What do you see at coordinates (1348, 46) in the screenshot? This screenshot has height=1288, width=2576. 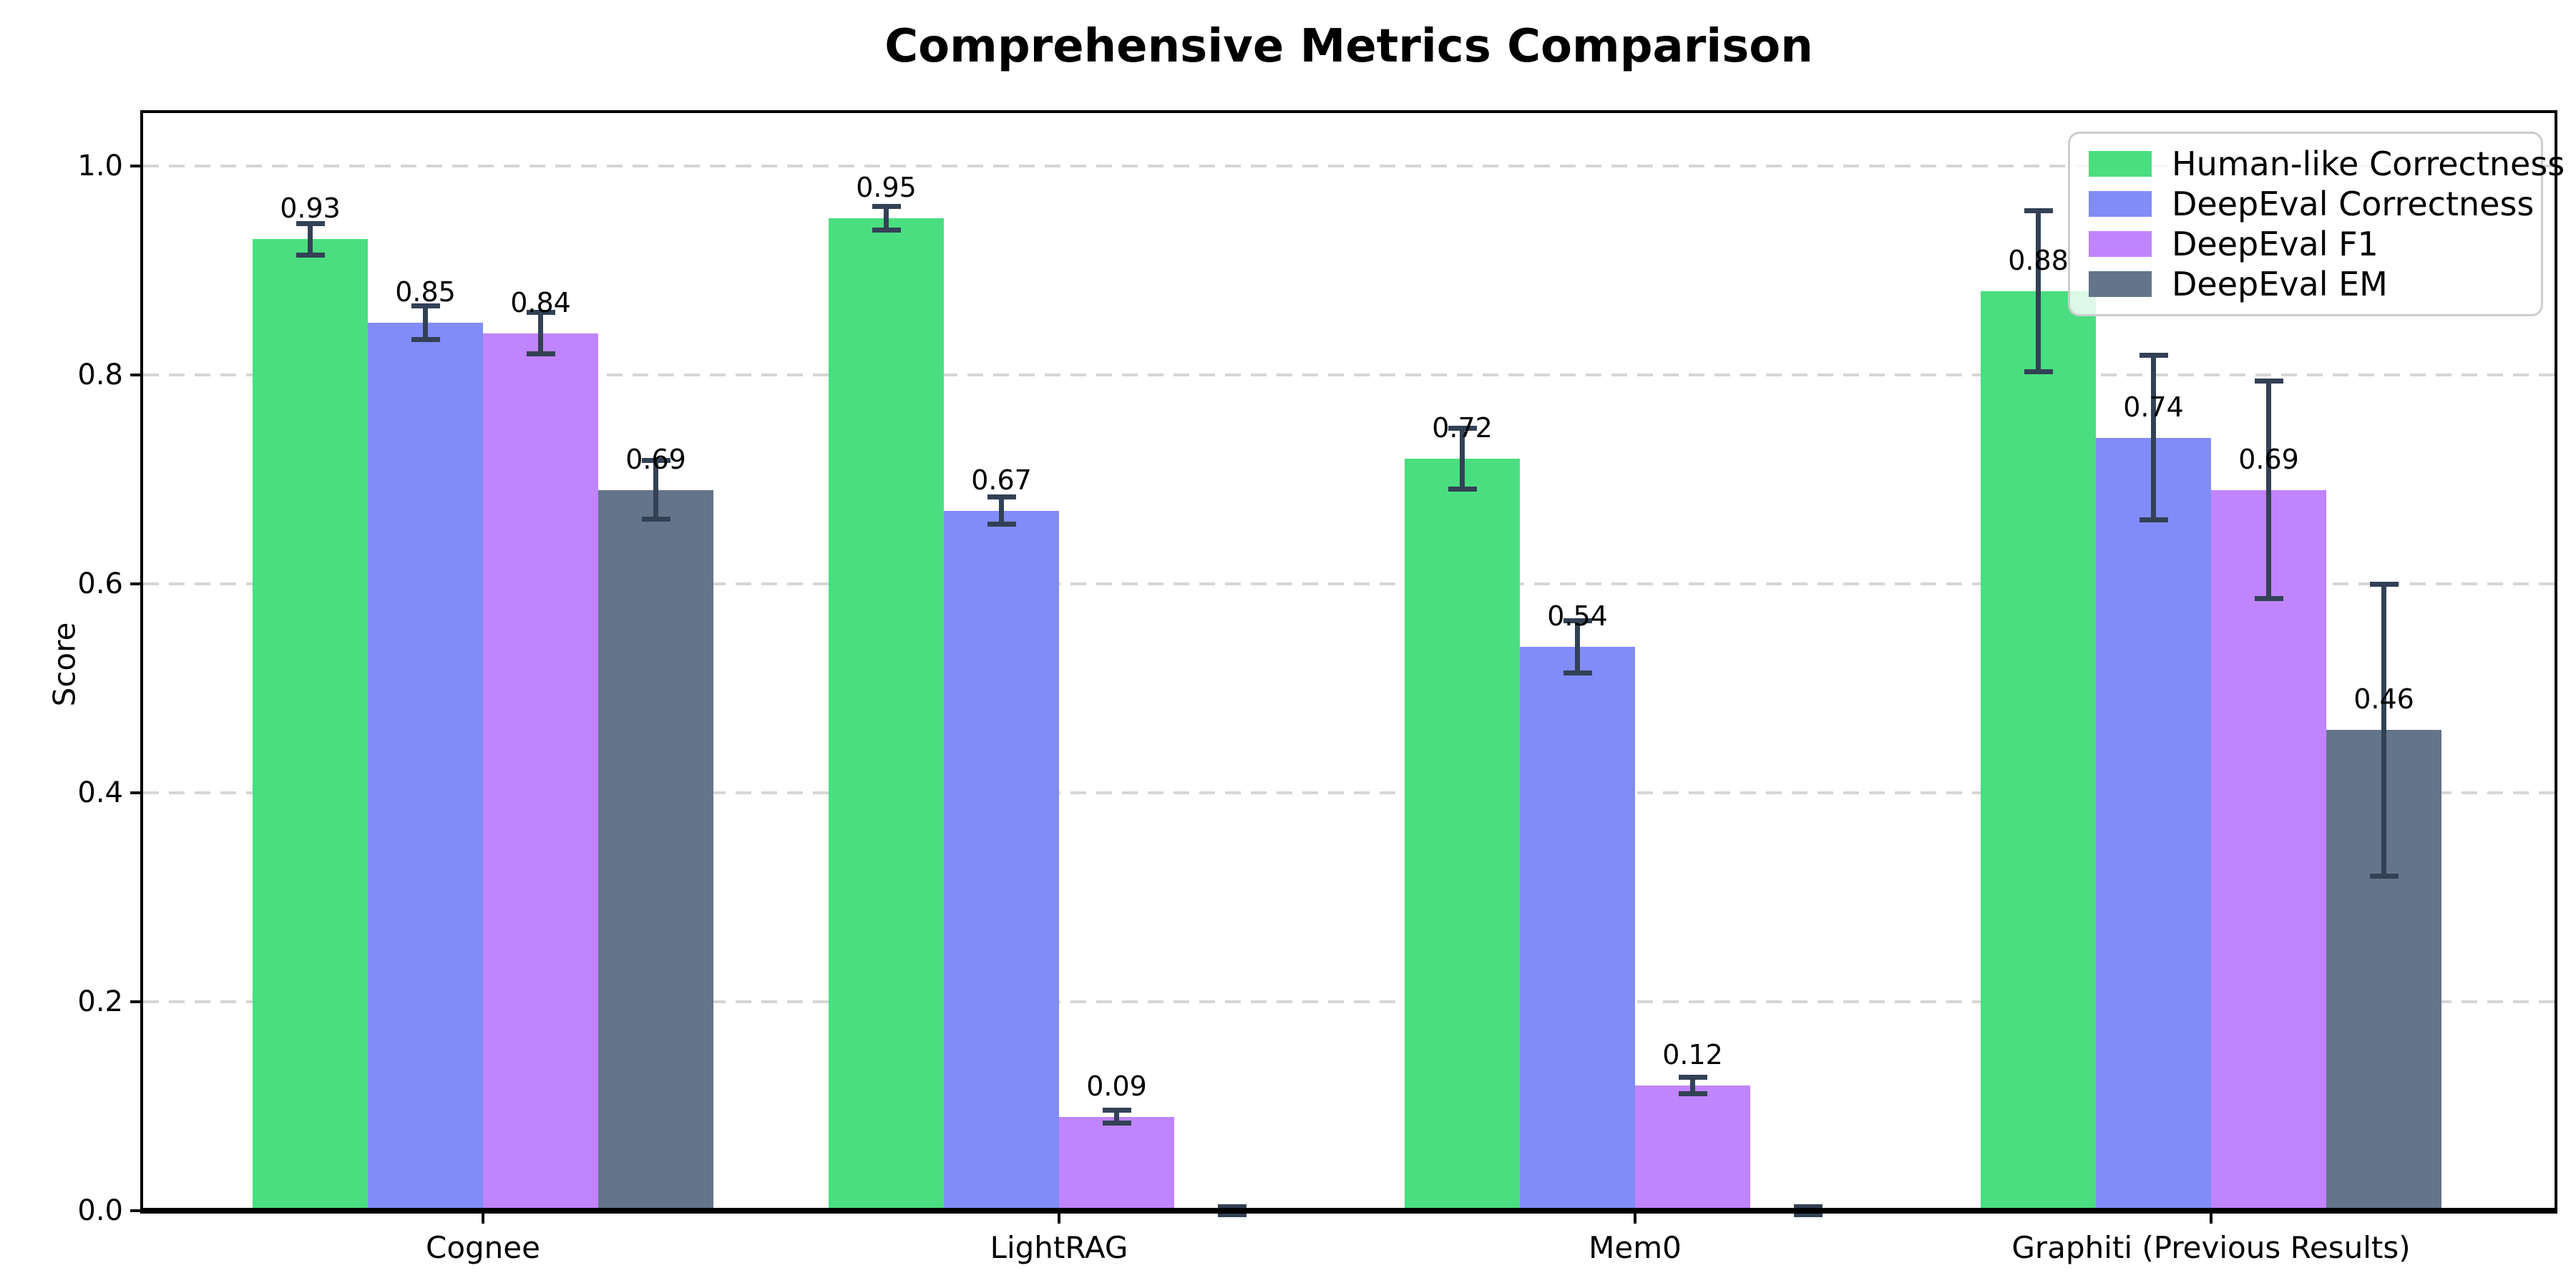 I see `chart-title: Comprehensive Metrics Comparison` at bounding box center [1348, 46].